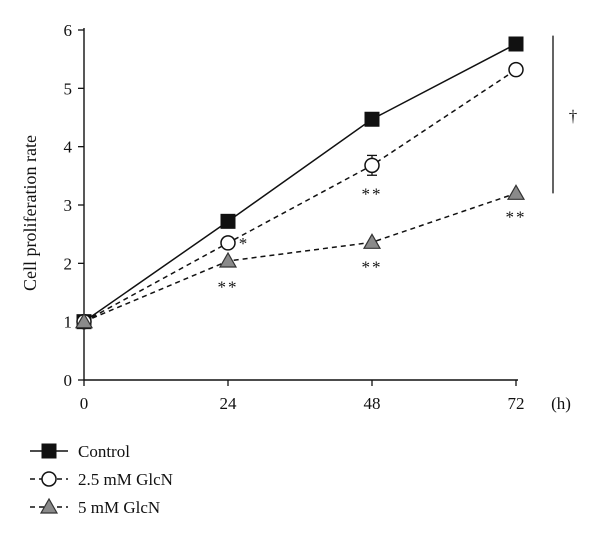 The image size is (600, 534). I want to click on x-axis-unit: (h), so click(561, 403).